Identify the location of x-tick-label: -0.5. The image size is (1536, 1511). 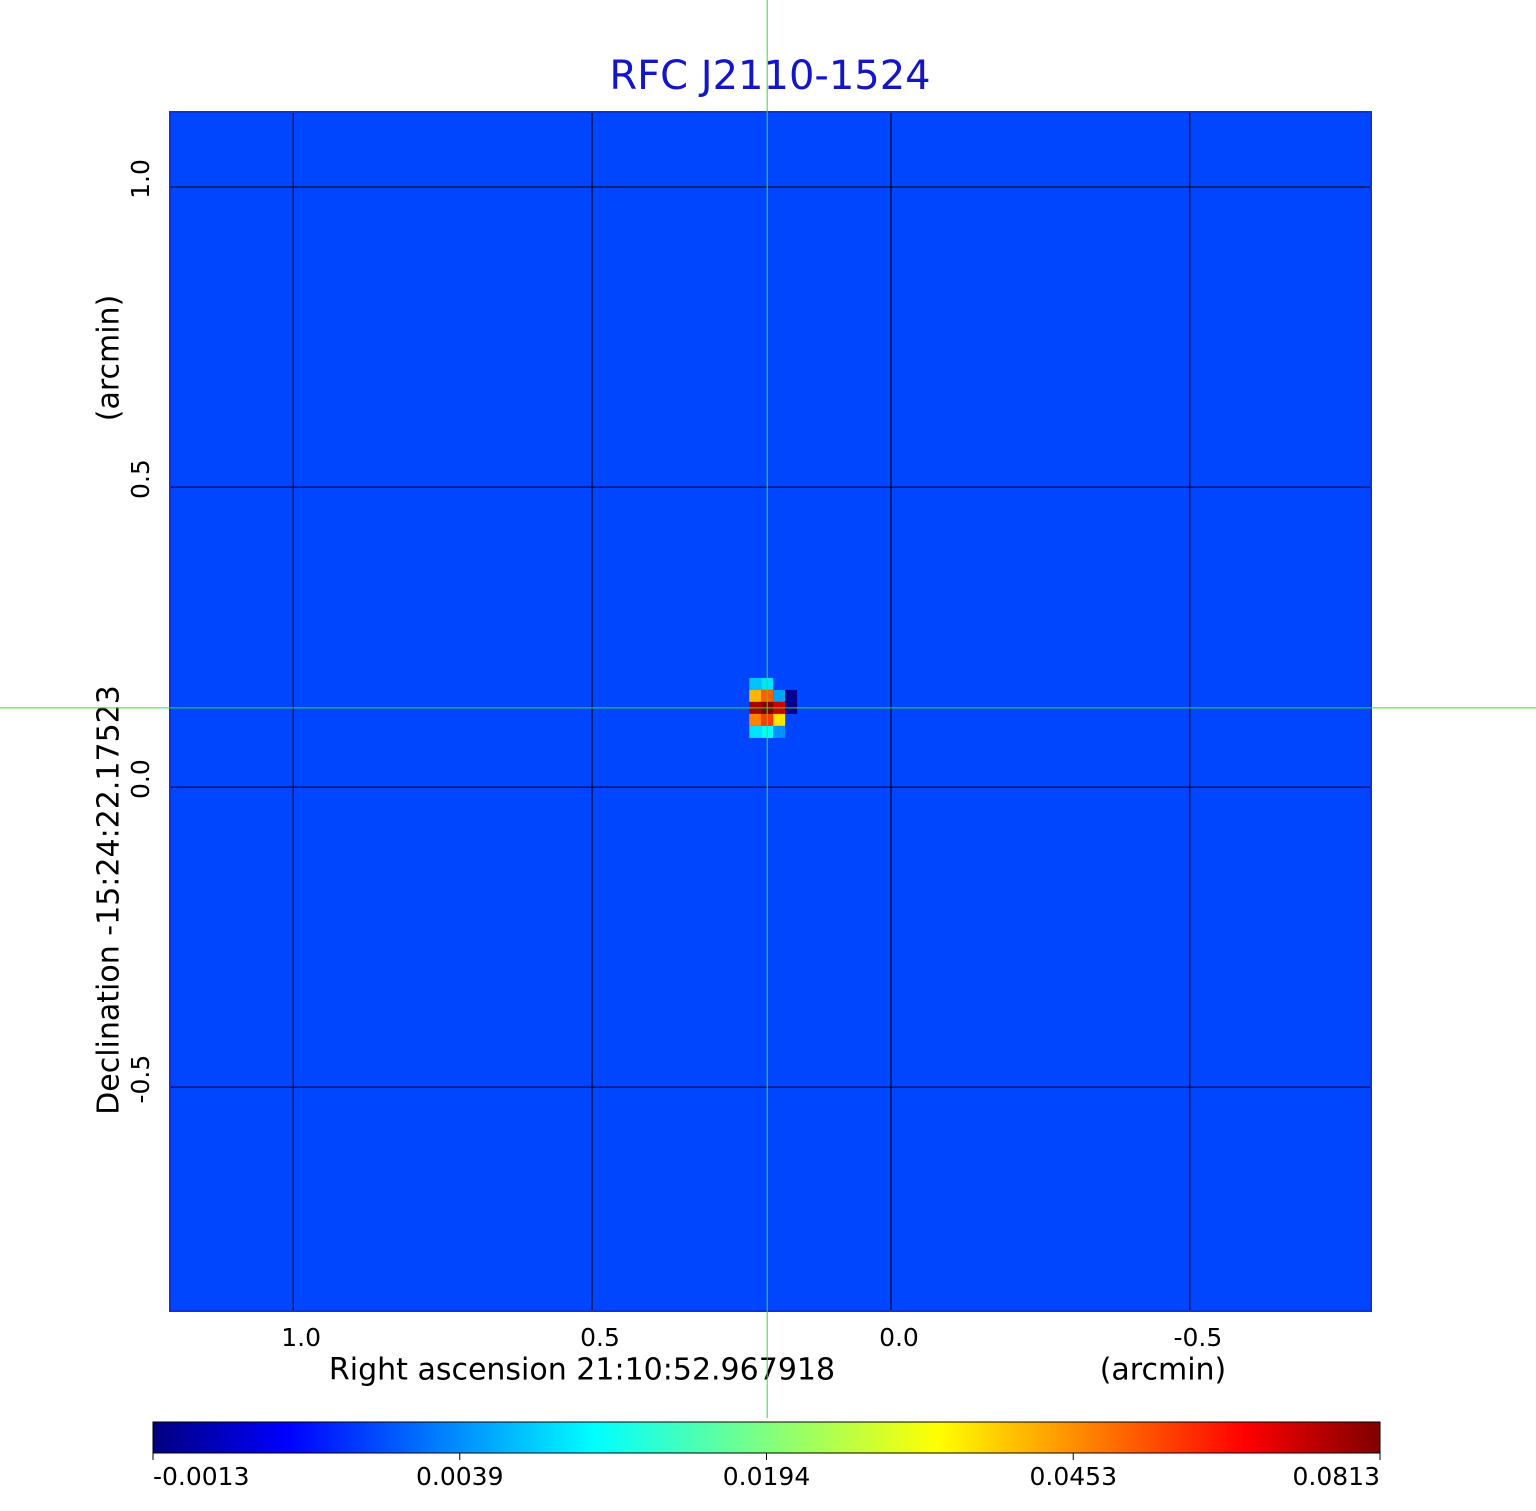
(1197, 1337).